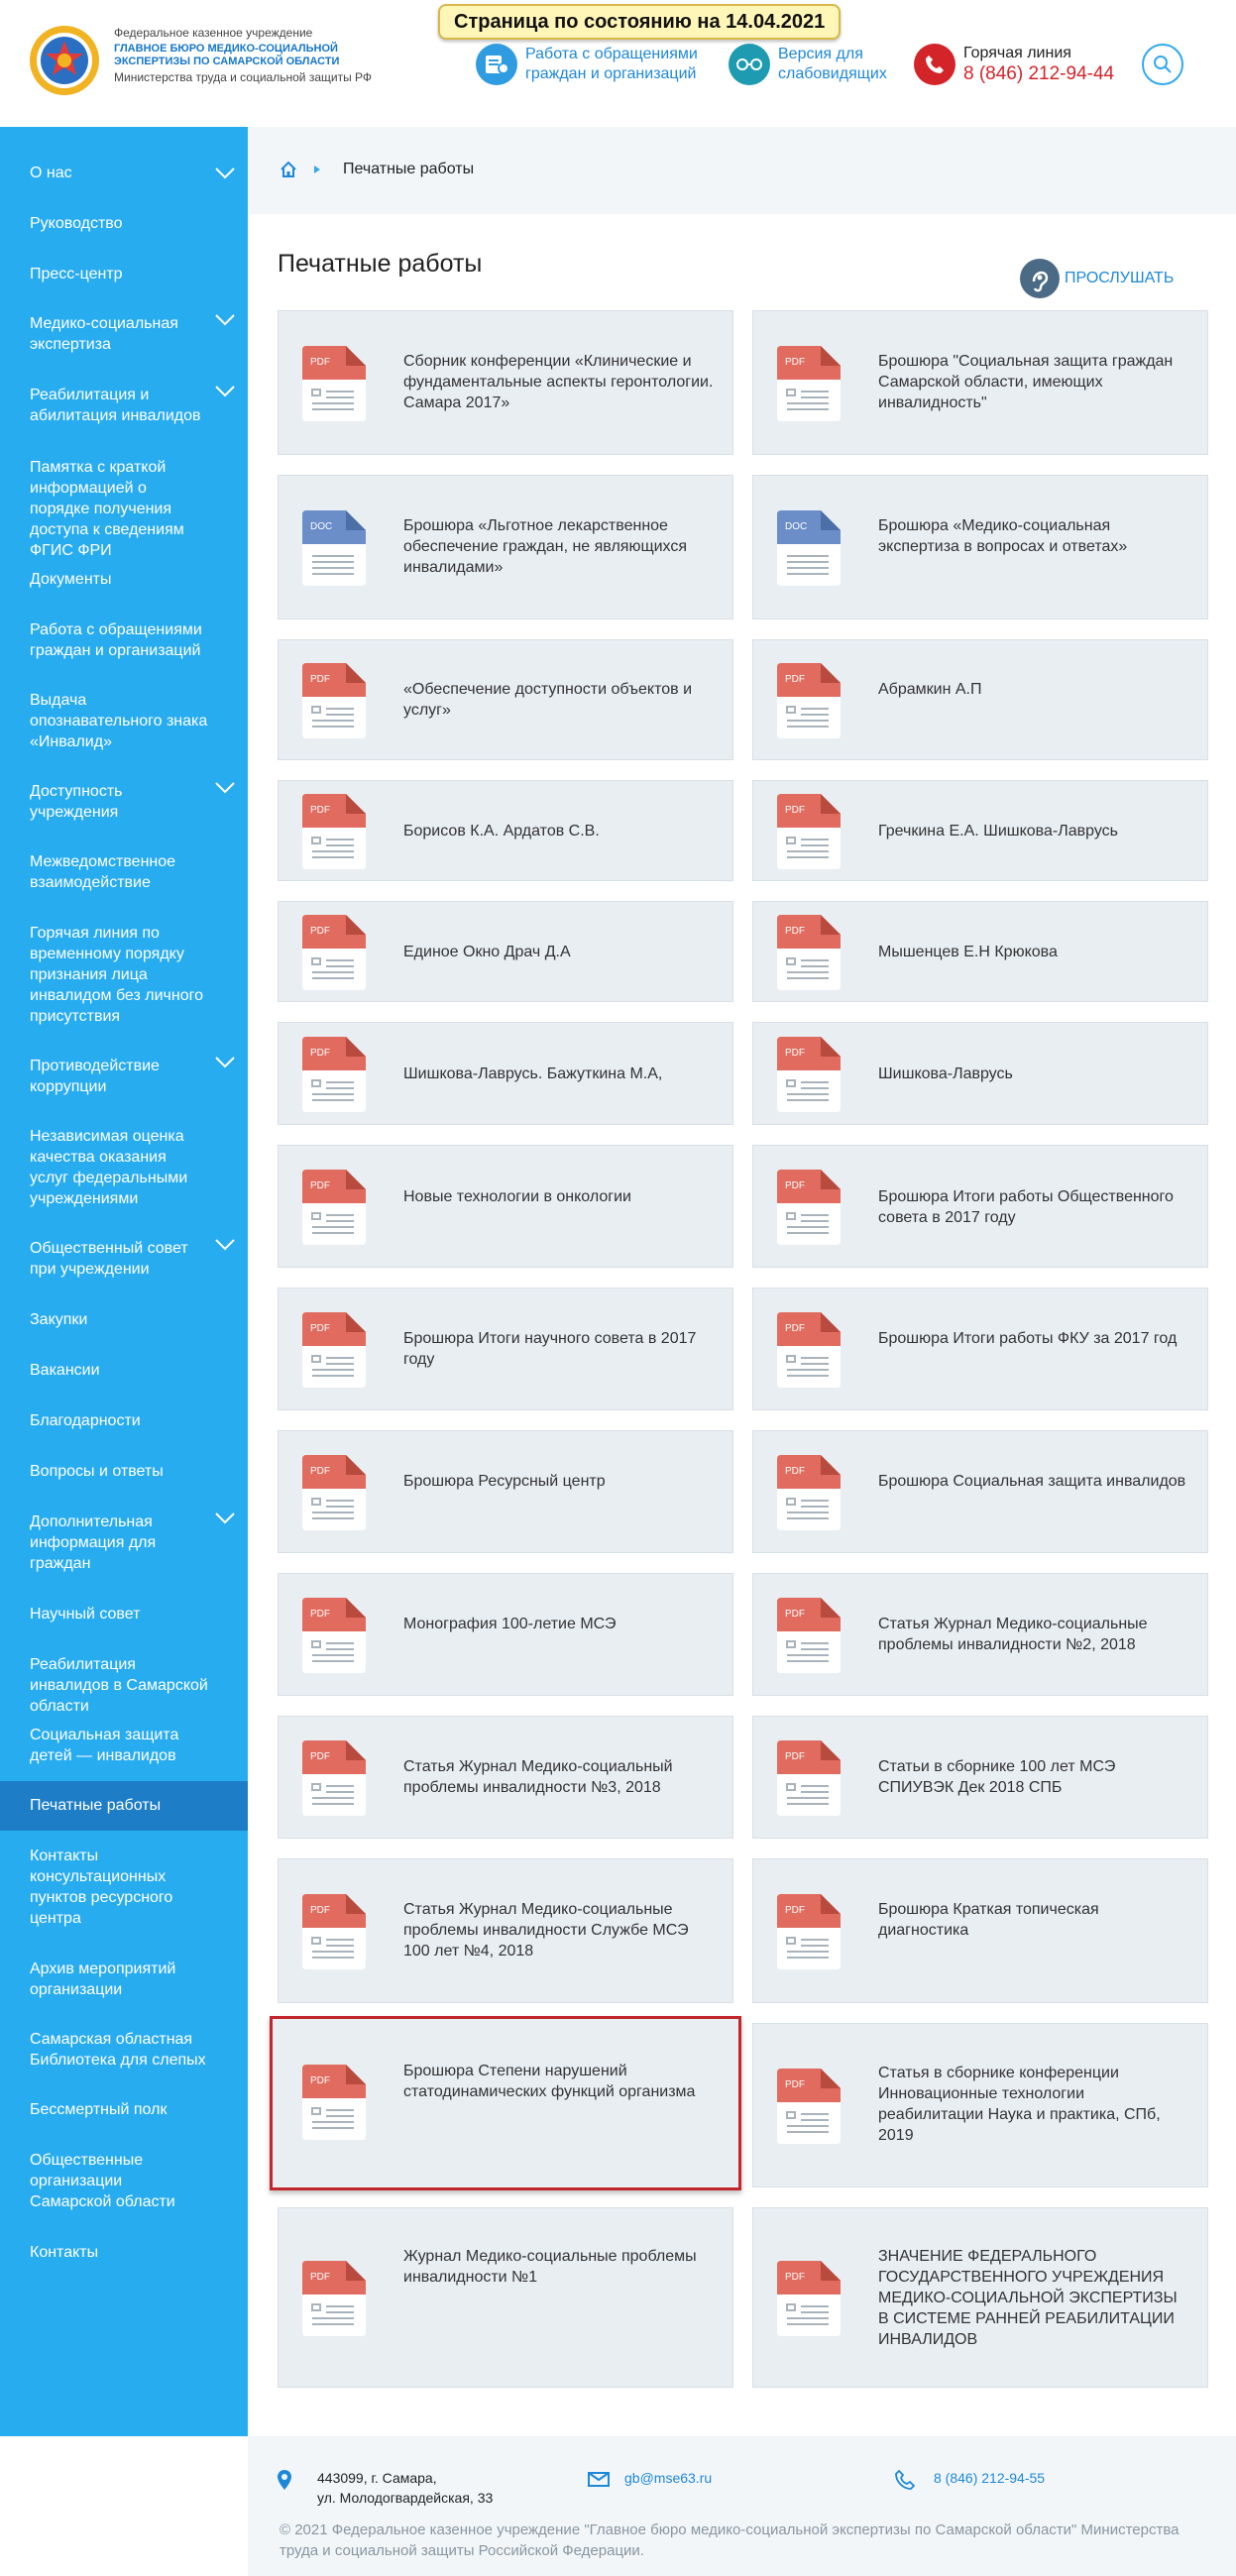 This screenshot has height=2576, width=1236. I want to click on document-card: PDF Мышенцев Е.Н Крюкова, so click(980, 951).